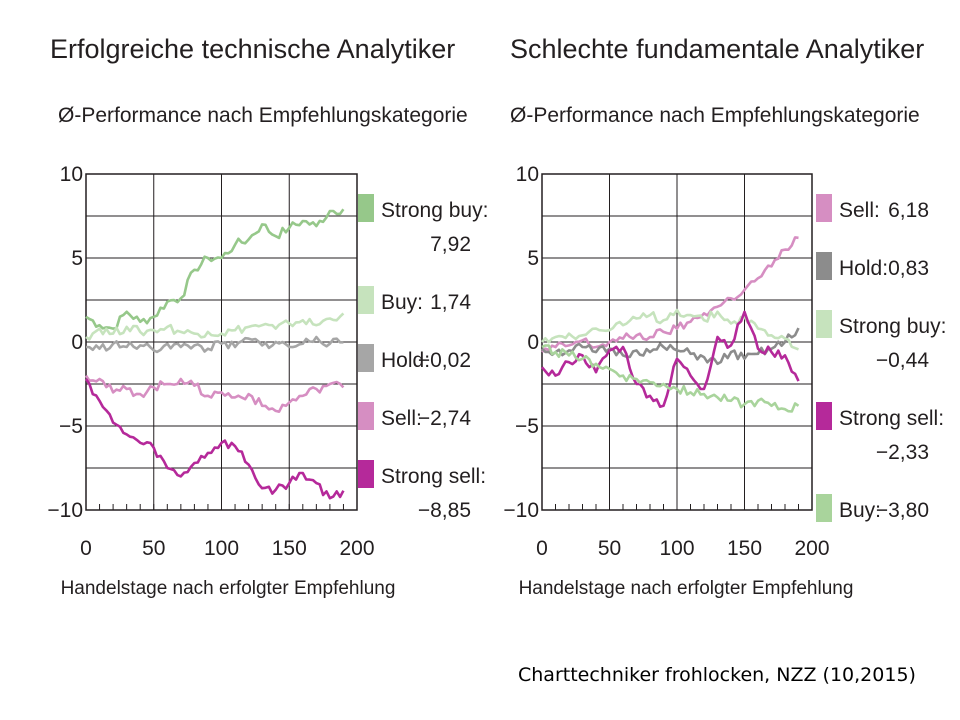  What do you see at coordinates (450, 302) in the screenshot?
I see `legend-value: 1,74` at bounding box center [450, 302].